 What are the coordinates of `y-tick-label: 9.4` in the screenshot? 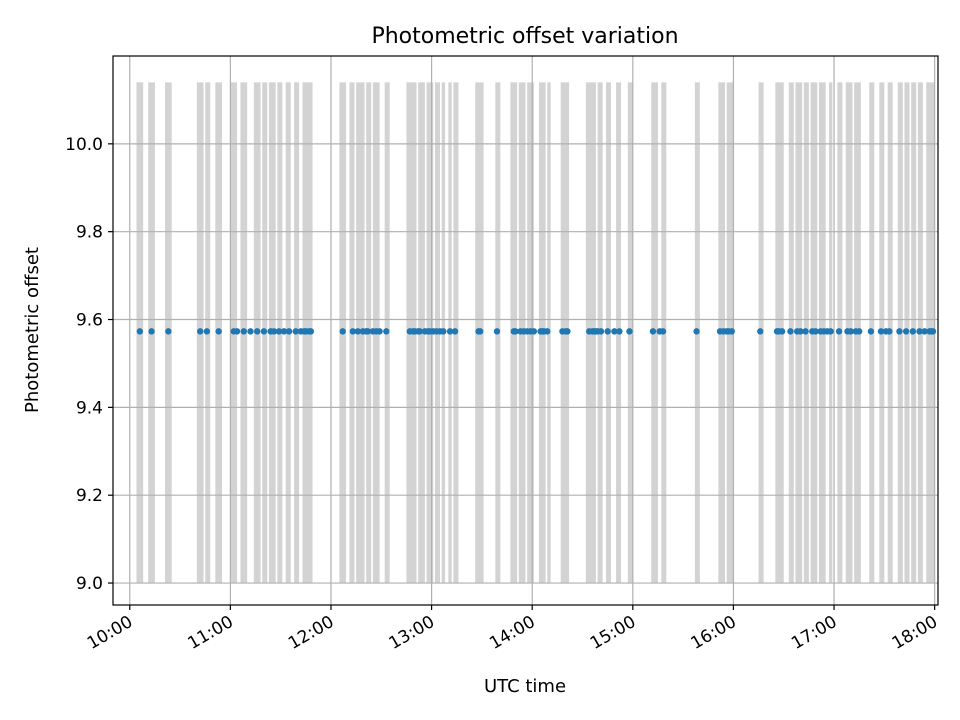 It's located at (89, 408).